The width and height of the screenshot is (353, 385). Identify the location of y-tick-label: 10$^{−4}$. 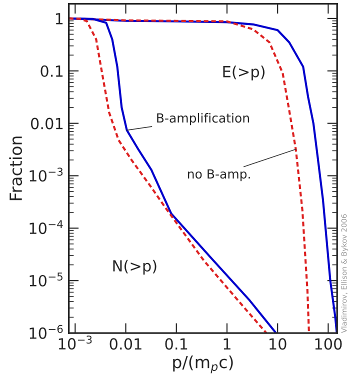
(46, 227).